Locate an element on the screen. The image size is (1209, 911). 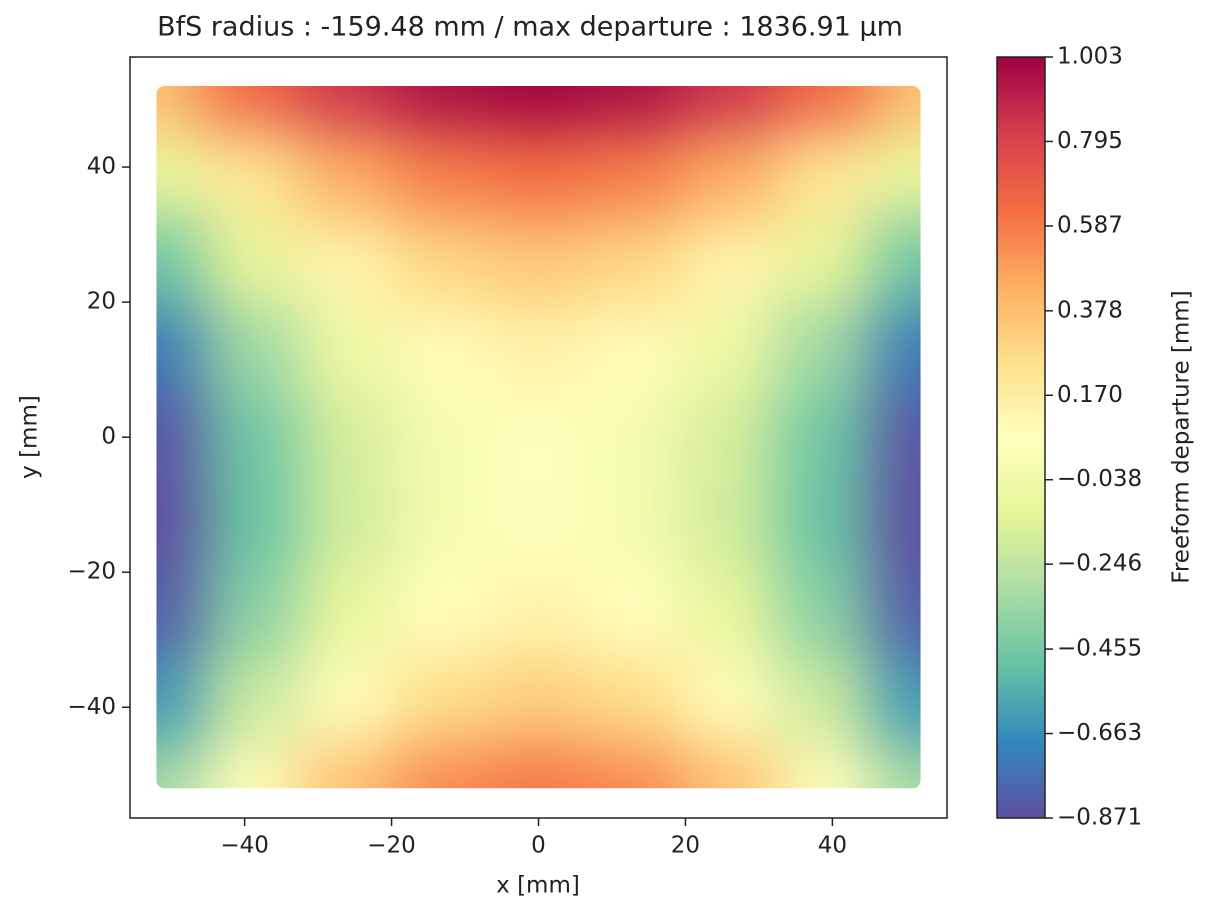
y-tick-label: 0 is located at coordinates (108, 437).